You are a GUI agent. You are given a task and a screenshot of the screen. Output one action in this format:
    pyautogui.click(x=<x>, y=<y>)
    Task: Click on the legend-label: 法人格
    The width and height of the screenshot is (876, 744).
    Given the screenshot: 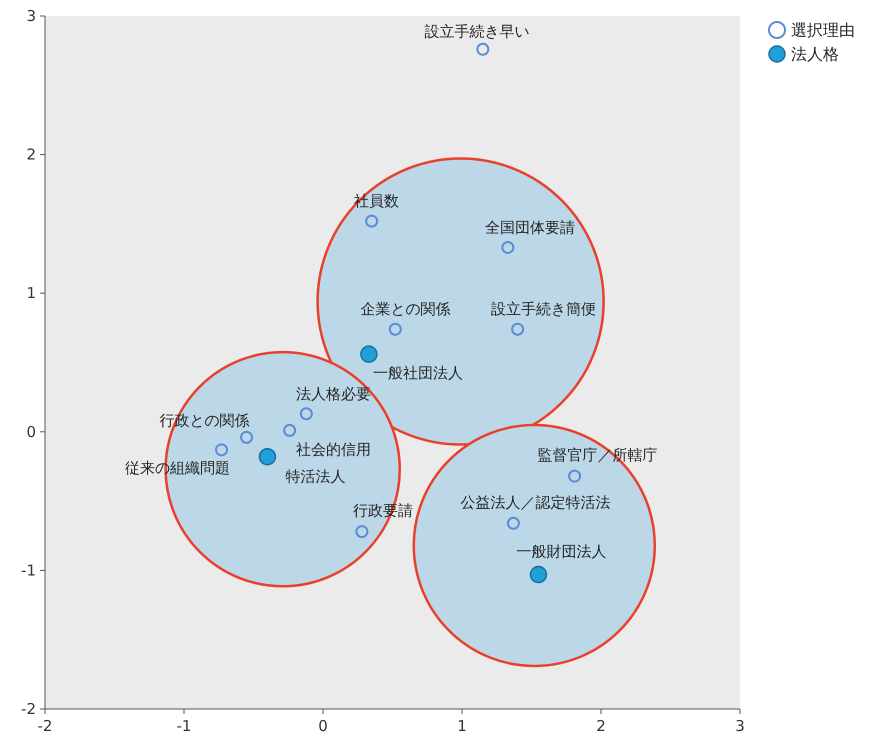 What is the action you would take?
    pyautogui.click(x=815, y=54)
    